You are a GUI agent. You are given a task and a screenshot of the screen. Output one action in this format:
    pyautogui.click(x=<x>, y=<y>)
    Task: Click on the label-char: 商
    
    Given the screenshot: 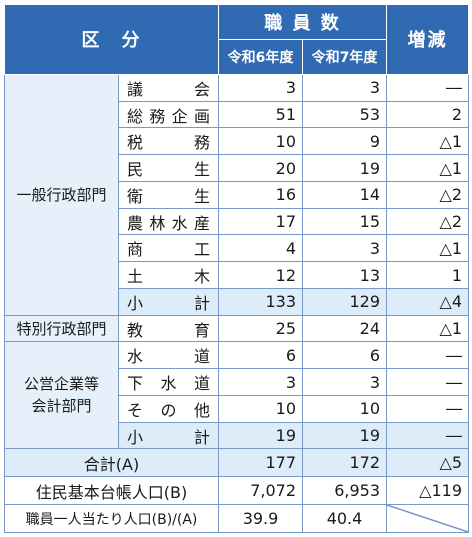 What is the action you would take?
    pyautogui.click(x=135, y=250)
    